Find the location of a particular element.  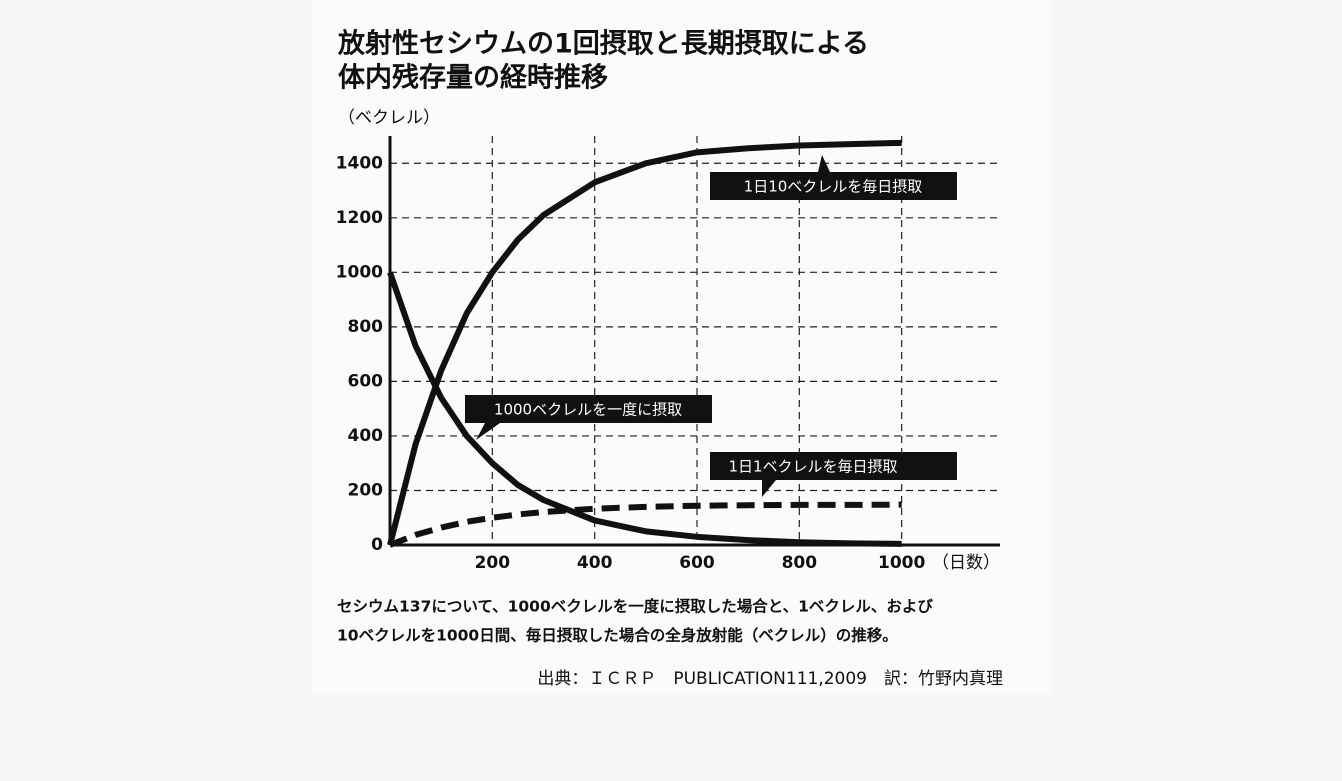

y-tick-label: 600 is located at coordinates (366, 381).